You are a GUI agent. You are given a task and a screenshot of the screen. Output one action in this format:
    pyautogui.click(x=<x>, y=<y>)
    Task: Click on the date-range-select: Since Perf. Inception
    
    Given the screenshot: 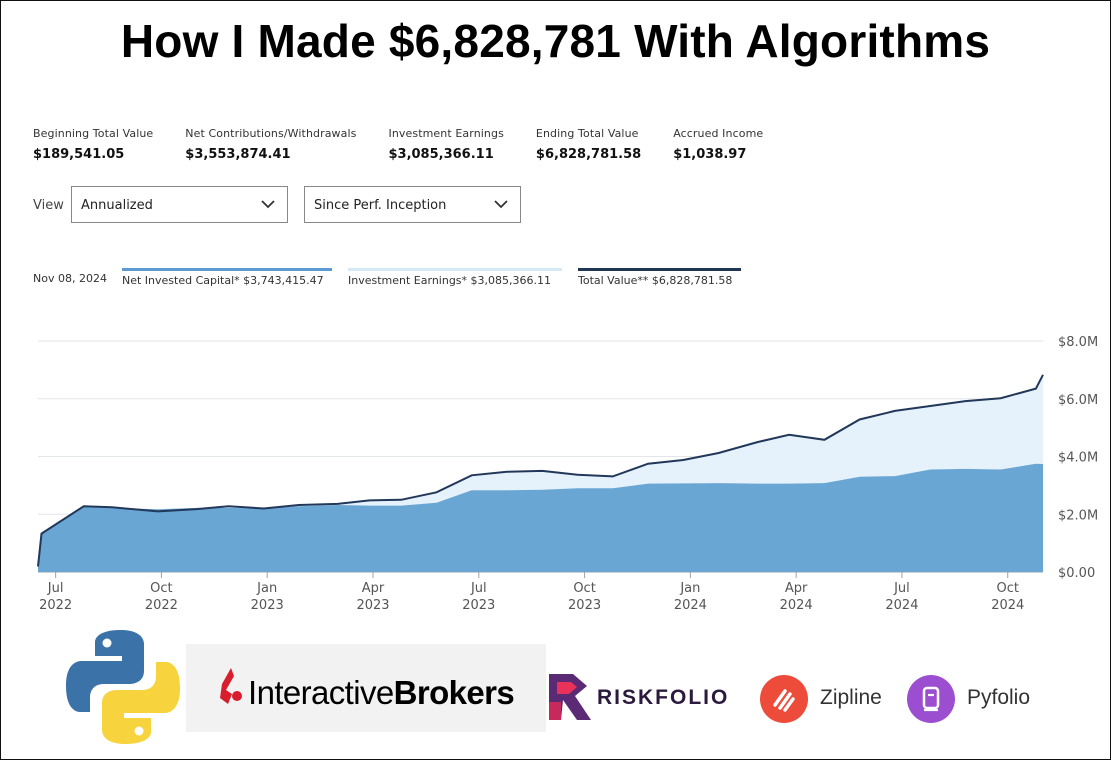 What is the action you would take?
    pyautogui.click(x=412, y=204)
    